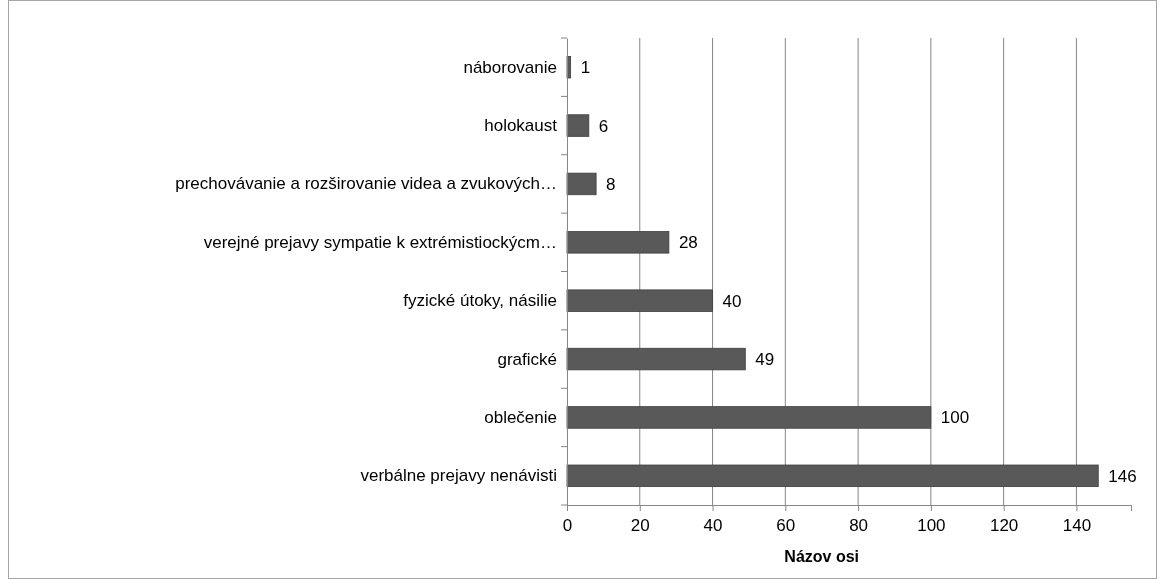  Describe the element at coordinates (521, 125) in the screenshot. I see `y-tick-label: holokaust` at that location.